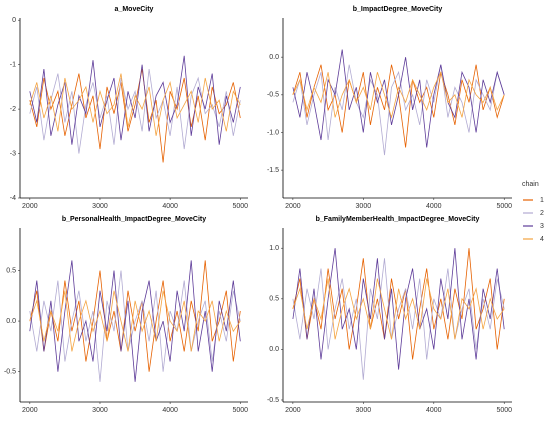 The image size is (550, 424). What do you see at coordinates (542, 213) in the screenshot?
I see `legend-label: 2` at bounding box center [542, 213].